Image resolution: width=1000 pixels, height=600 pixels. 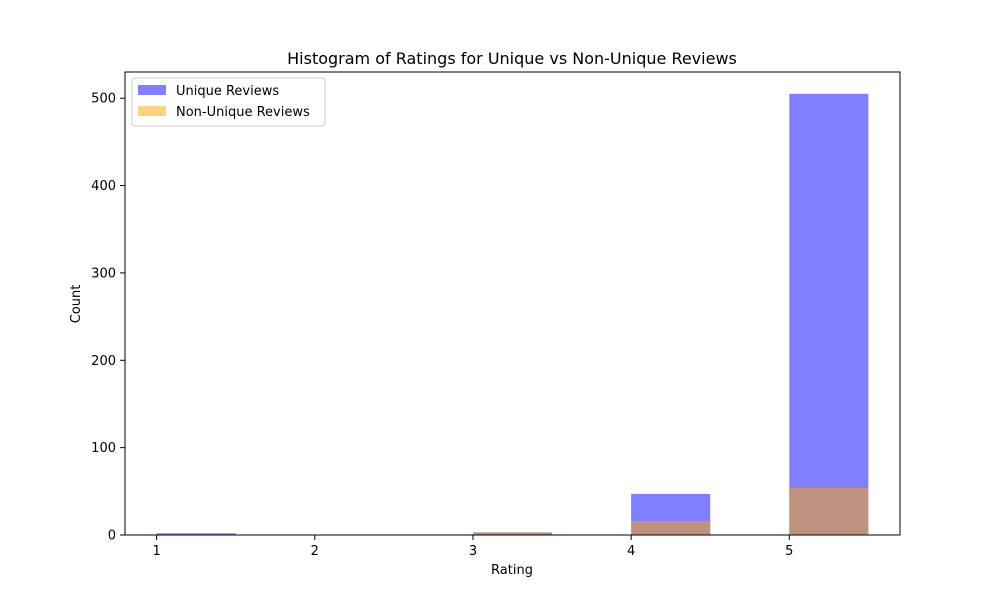 I want to click on legend: Unique Reviews Non-Unique Reviews, so click(x=228, y=102).